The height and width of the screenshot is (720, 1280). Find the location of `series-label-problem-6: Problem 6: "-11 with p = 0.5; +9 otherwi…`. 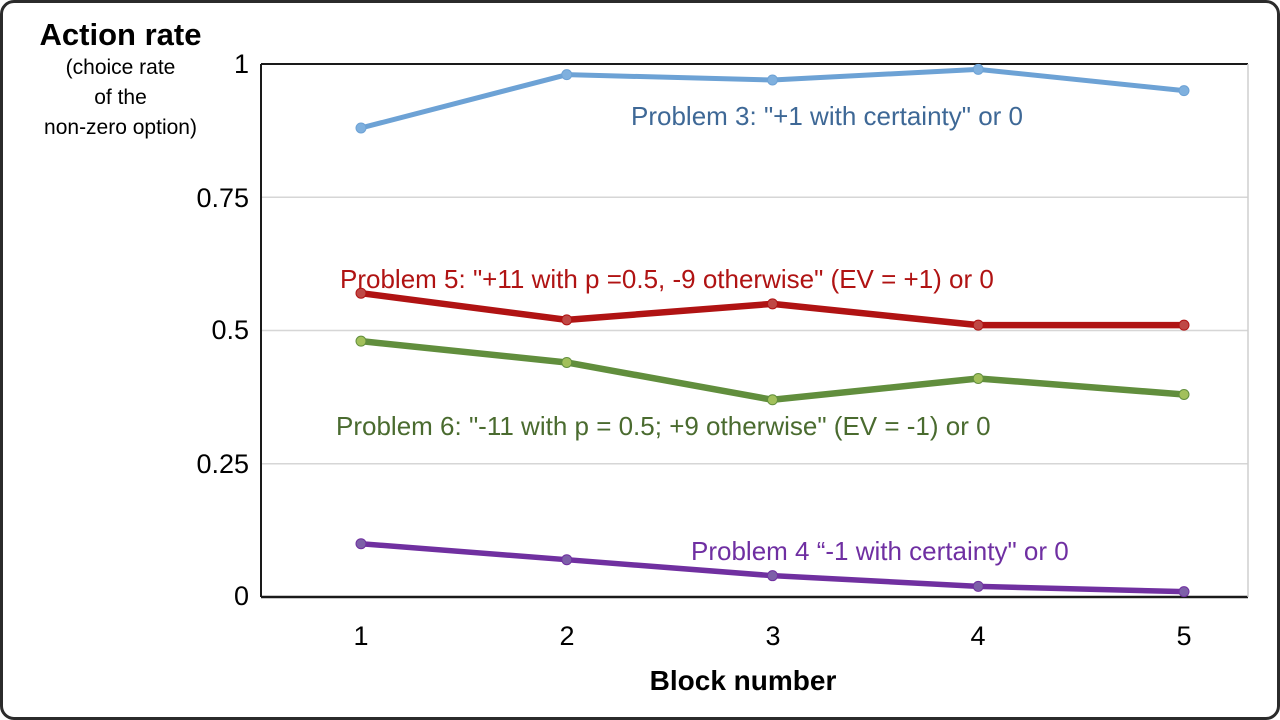

series-label-problem-6: Problem 6: "-11 with p = 0.5; +9 otherwi… is located at coordinates (663, 426).